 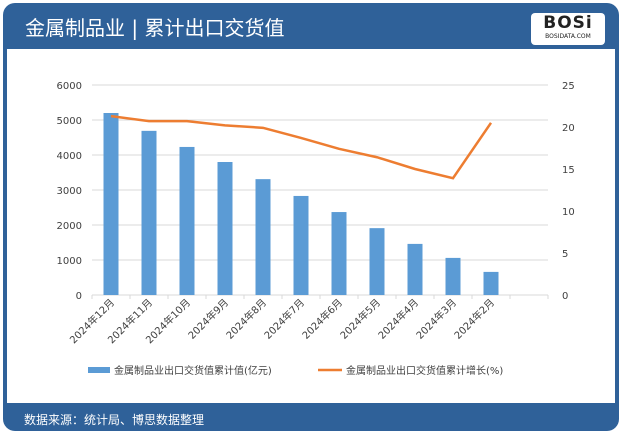 What do you see at coordinates (568, 86) in the screenshot?
I see `y-right-tick-label: 25` at bounding box center [568, 86].